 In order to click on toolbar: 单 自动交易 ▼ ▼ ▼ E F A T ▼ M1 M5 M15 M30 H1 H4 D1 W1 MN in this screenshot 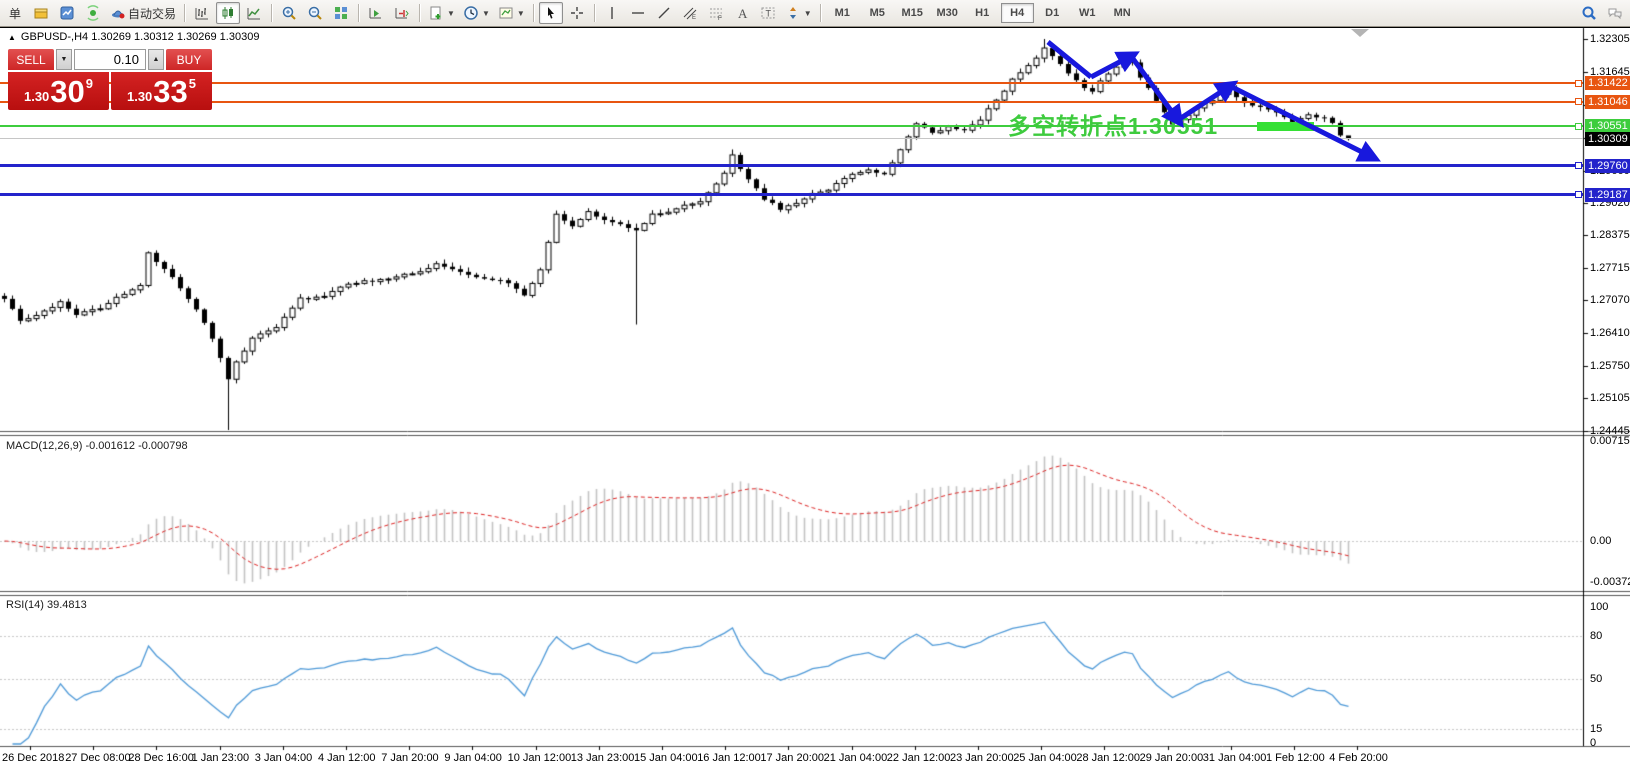, I will do `click(815, 13)`.